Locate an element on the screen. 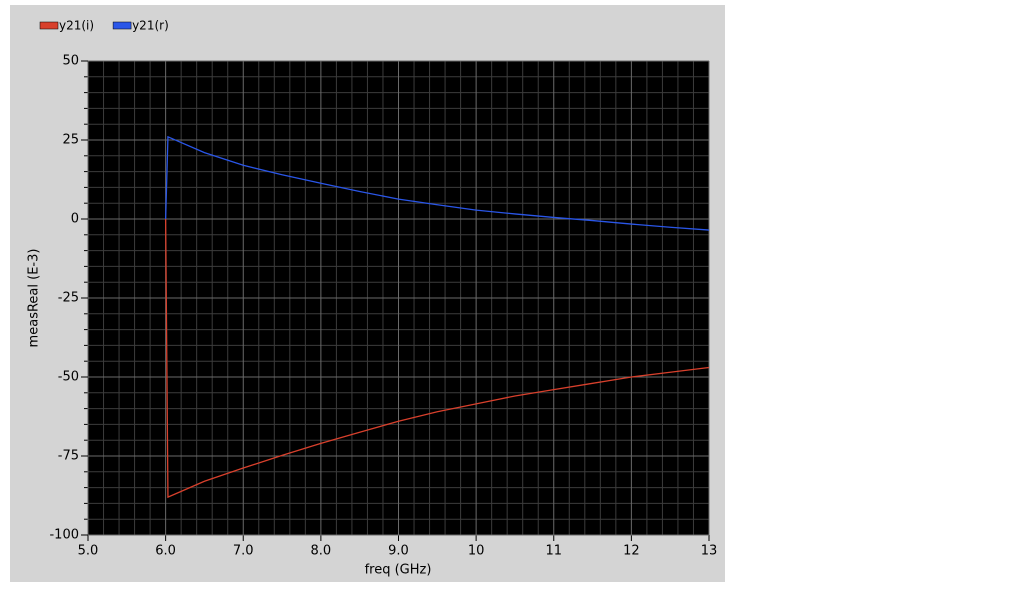 The image size is (1013, 591). x-tick-label: 11 is located at coordinates (553, 551).